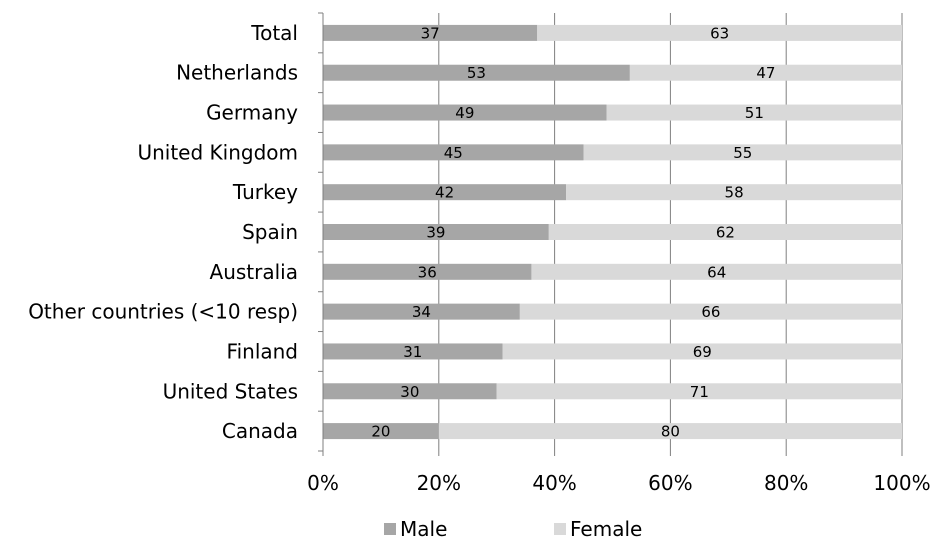 The width and height of the screenshot is (935, 549). Describe the element at coordinates (670, 483) in the screenshot. I see `x-tick-label: 60%` at that location.